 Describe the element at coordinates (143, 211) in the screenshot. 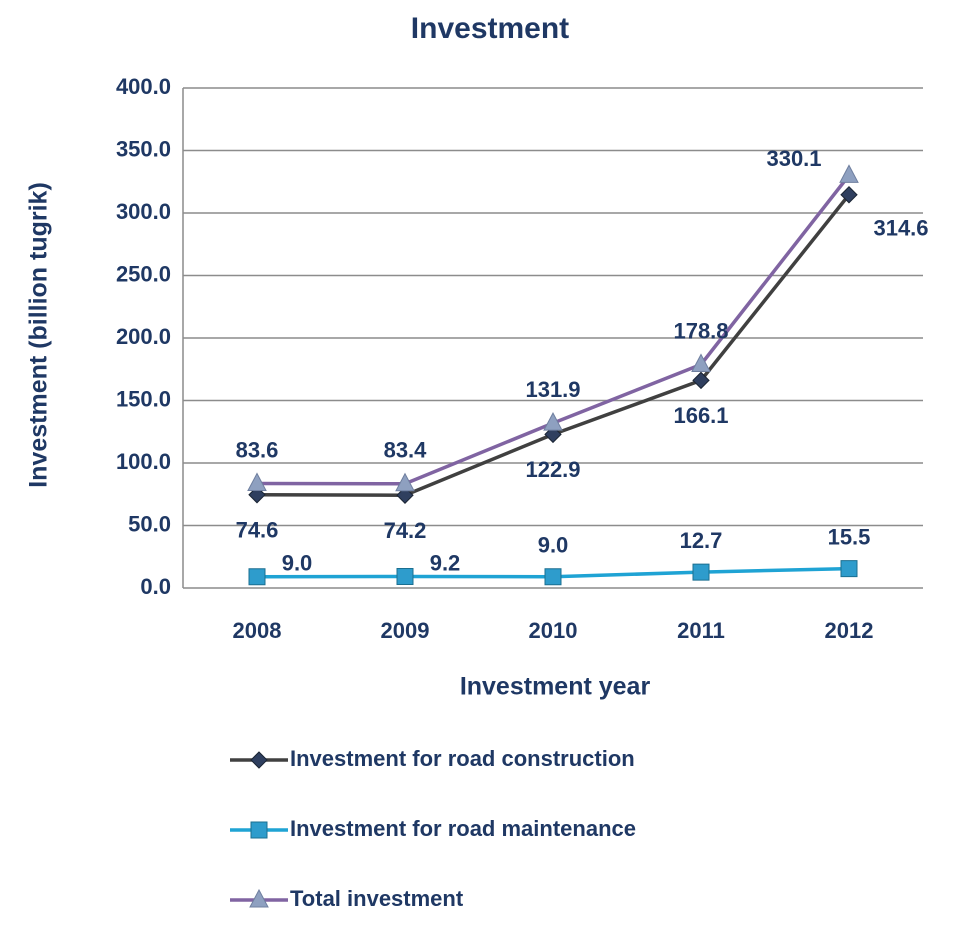

I see `y-tick-label: 300.0` at that location.